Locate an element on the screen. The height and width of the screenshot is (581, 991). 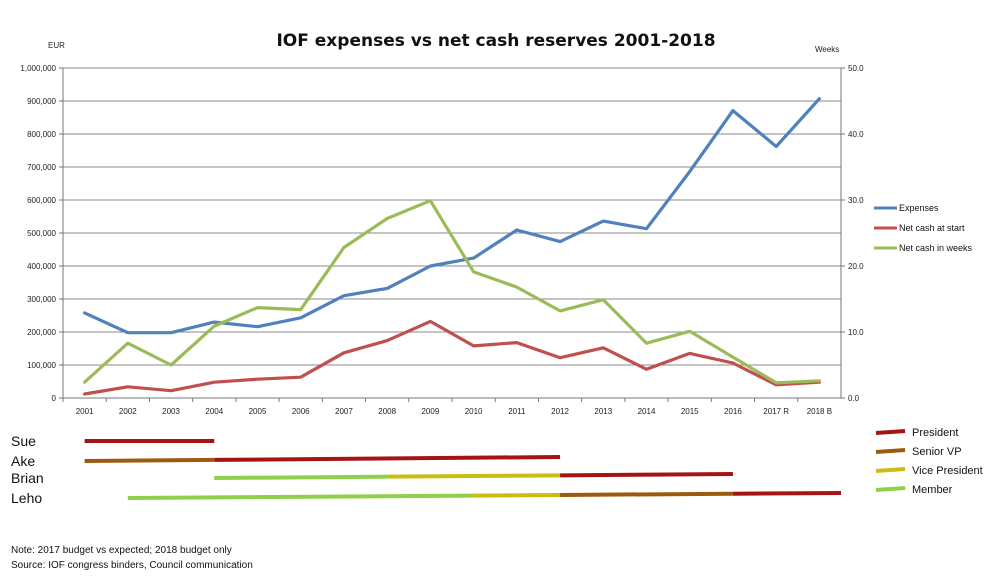
y-left-tick-label: 700,000 is located at coordinates (41, 167).